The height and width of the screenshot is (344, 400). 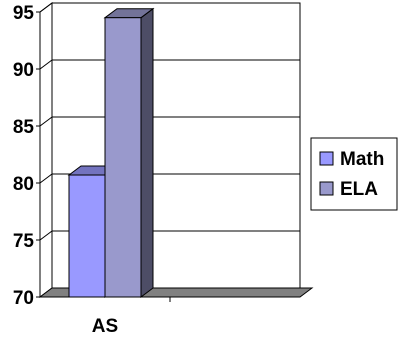 What do you see at coordinates (23, 298) in the screenshot?
I see `y-tick-label: 70` at bounding box center [23, 298].